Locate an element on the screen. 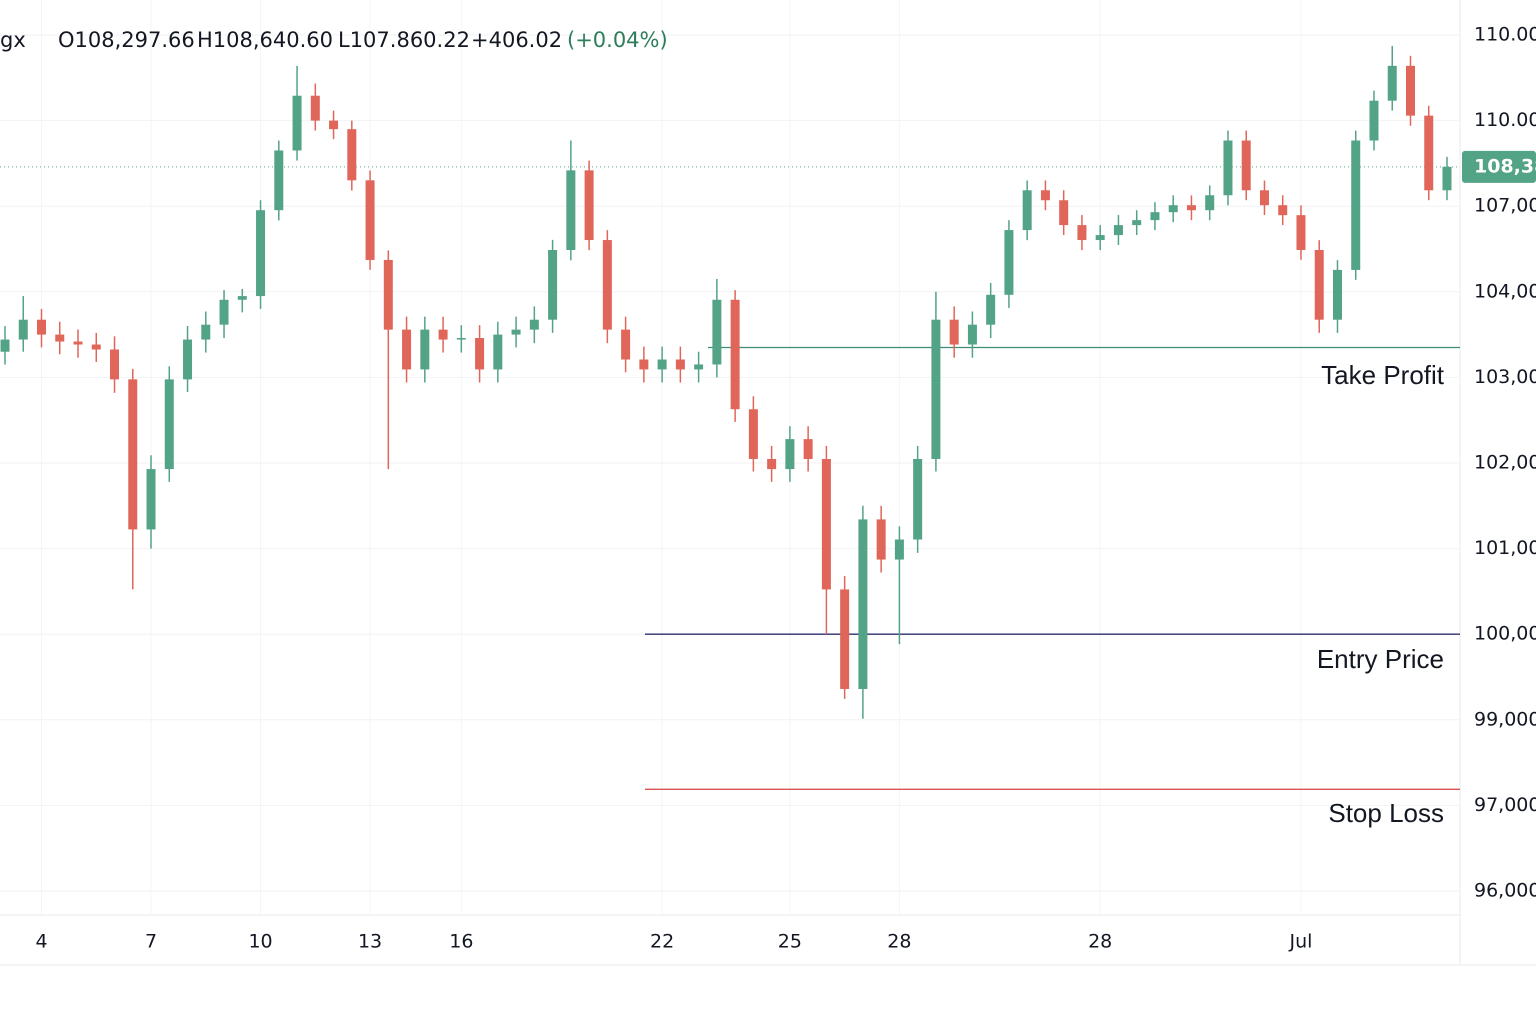 Image resolution: width=1536 pixels, height=1028 pixels. x-tick-label: 4 is located at coordinates (41, 942).